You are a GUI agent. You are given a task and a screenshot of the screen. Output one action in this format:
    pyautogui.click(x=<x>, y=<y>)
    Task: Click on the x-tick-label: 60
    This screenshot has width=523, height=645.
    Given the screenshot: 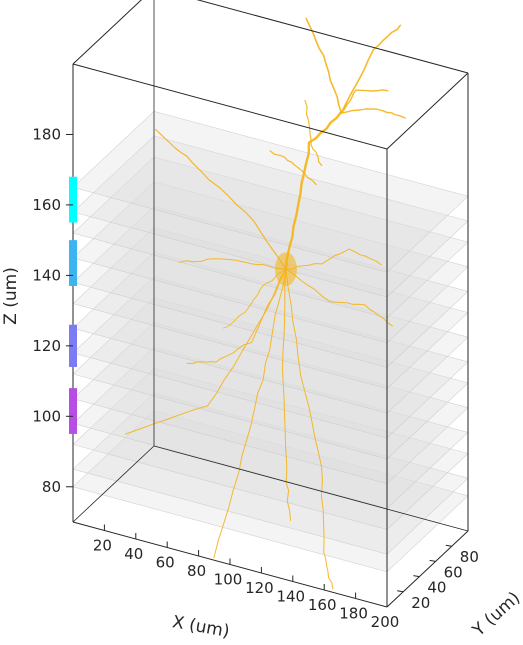 What is the action you would take?
    pyautogui.click(x=165, y=563)
    